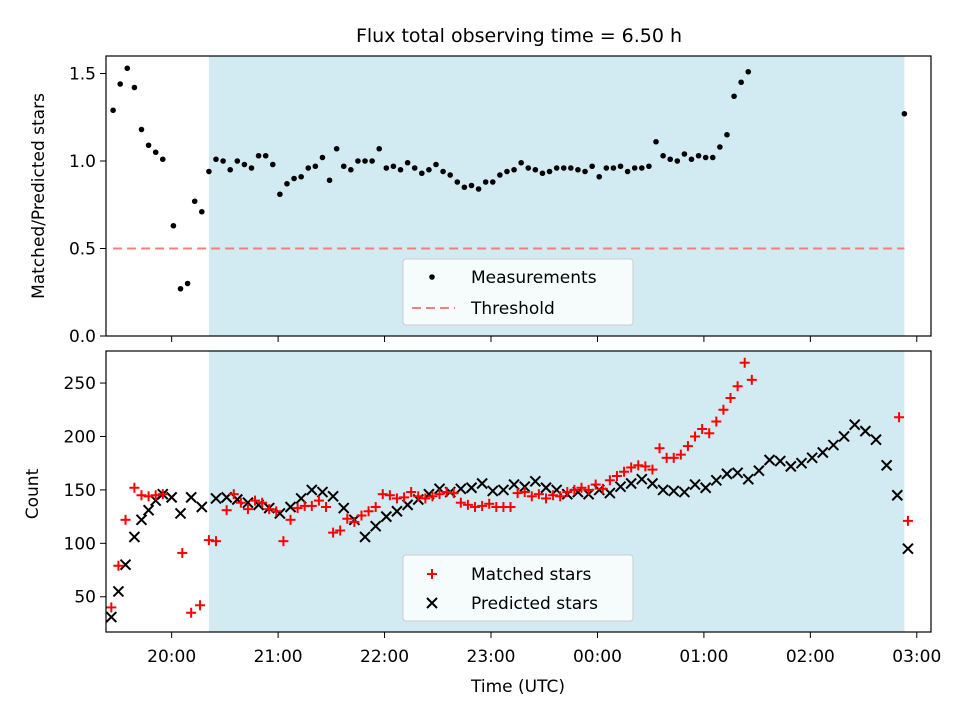 The width and height of the screenshot is (960, 720). What do you see at coordinates (85, 598) in the screenshot?
I see `bottom-ytick-label: 50` at bounding box center [85, 598].